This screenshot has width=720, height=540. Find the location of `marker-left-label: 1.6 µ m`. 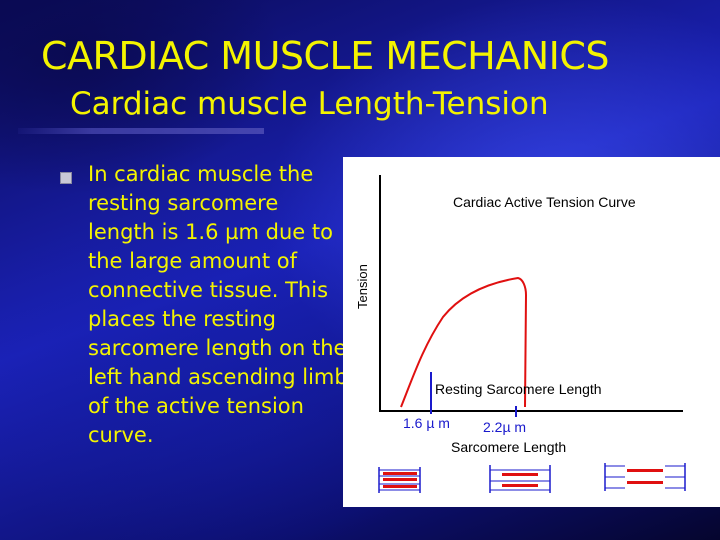

marker-left-label: 1.6 µ m is located at coordinates (426, 423).